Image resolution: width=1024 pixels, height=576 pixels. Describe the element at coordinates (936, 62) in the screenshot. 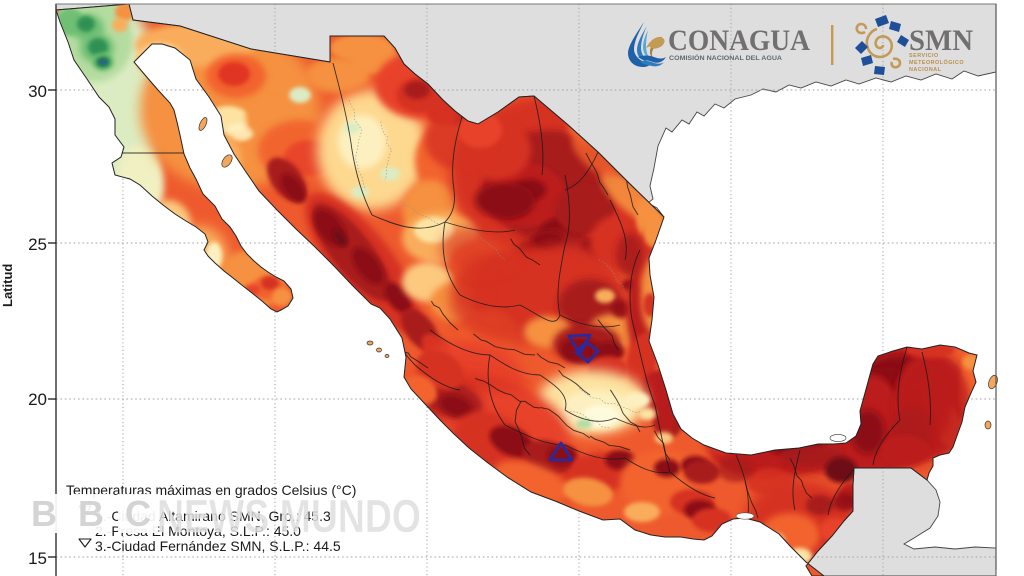

I see `svg-text: METEOROLÓGICO` at that location.